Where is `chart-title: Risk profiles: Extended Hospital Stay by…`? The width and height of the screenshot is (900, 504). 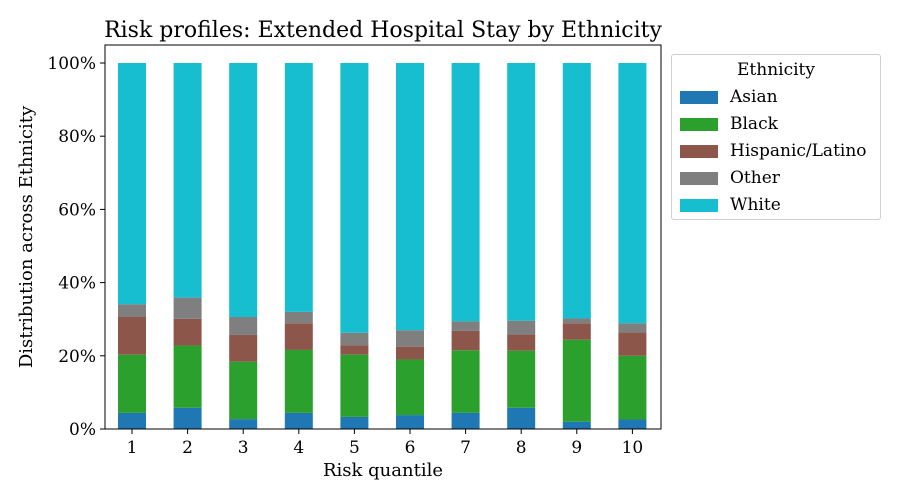 chart-title: Risk profiles: Extended Hospital Stay by… is located at coordinates (383, 30).